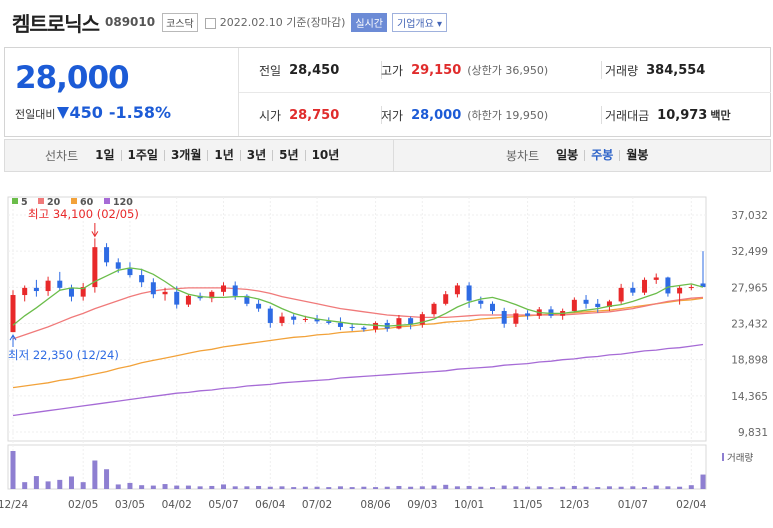 This screenshot has height=528, width=773. Describe the element at coordinates (95, 234) in the screenshot. I see `high-arrow-head` at that location.